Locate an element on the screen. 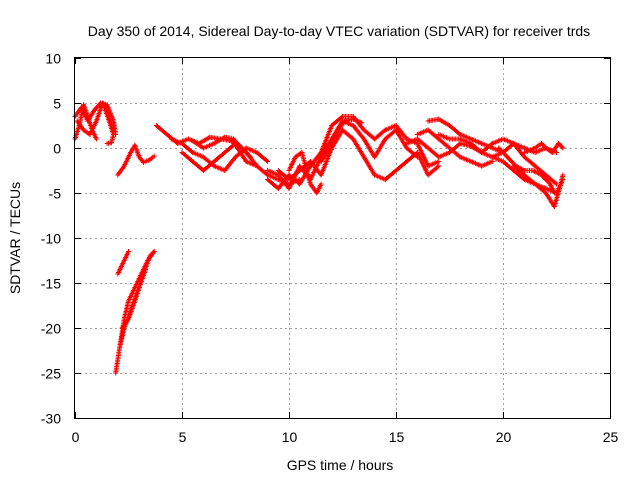  y-tick-label: -30 is located at coordinates (51, 419).